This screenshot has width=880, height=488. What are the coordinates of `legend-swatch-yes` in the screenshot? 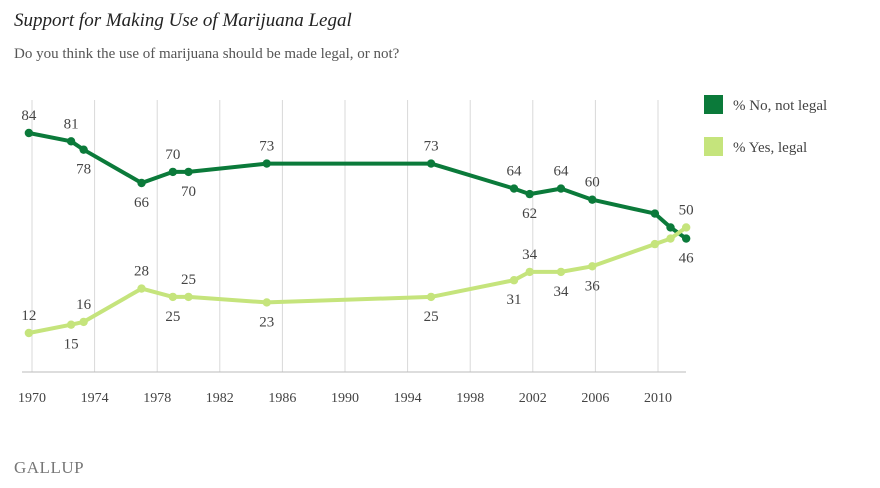 It's located at (713, 146).